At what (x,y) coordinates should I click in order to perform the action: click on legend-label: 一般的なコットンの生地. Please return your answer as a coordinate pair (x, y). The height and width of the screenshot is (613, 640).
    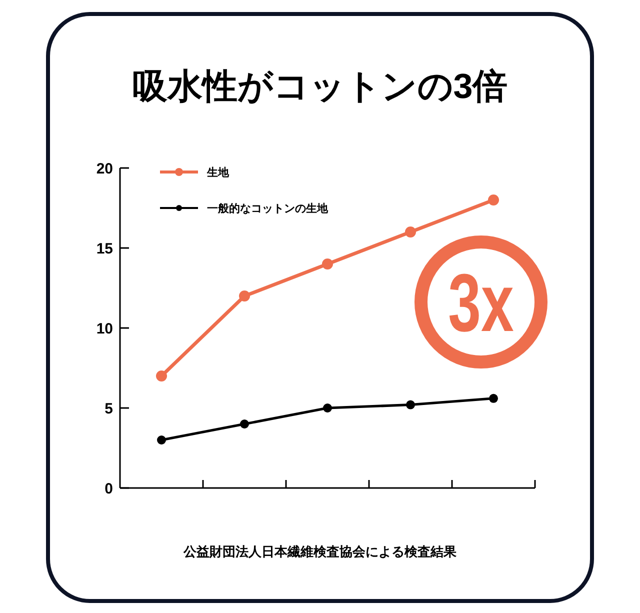
    Looking at the image, I should click on (268, 208).